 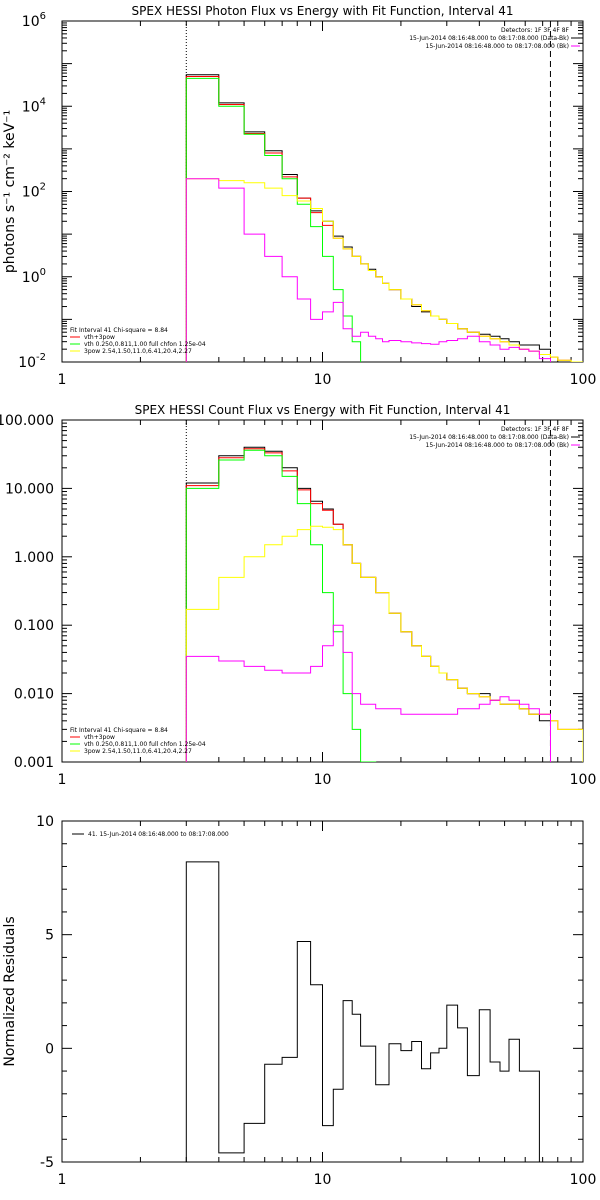 I want to click on y-tick-label: 0.100, so click(x=34, y=626).